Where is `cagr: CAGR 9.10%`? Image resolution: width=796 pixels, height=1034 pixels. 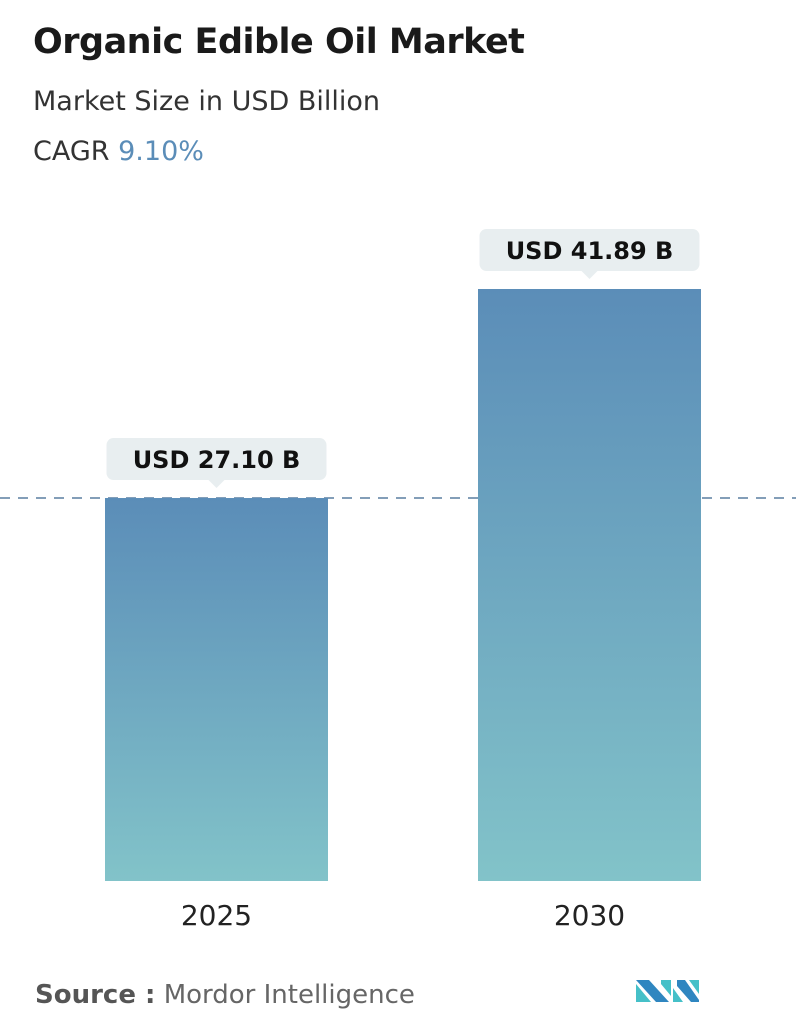
cagr: CAGR 9.10% is located at coordinates (118, 151).